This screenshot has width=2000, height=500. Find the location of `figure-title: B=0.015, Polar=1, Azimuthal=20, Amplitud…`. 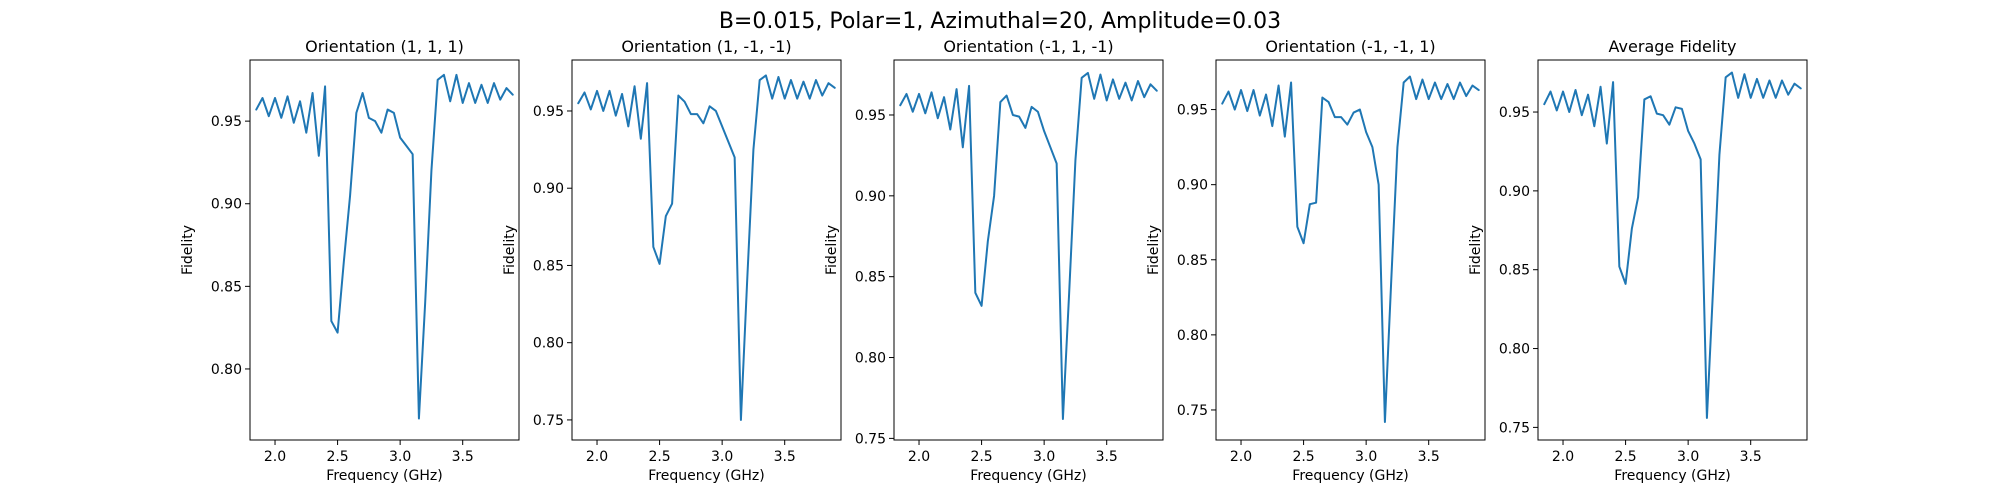

figure-title: B=0.015, Polar=1, Azimuthal=20, Amplitud… is located at coordinates (1000, 21).